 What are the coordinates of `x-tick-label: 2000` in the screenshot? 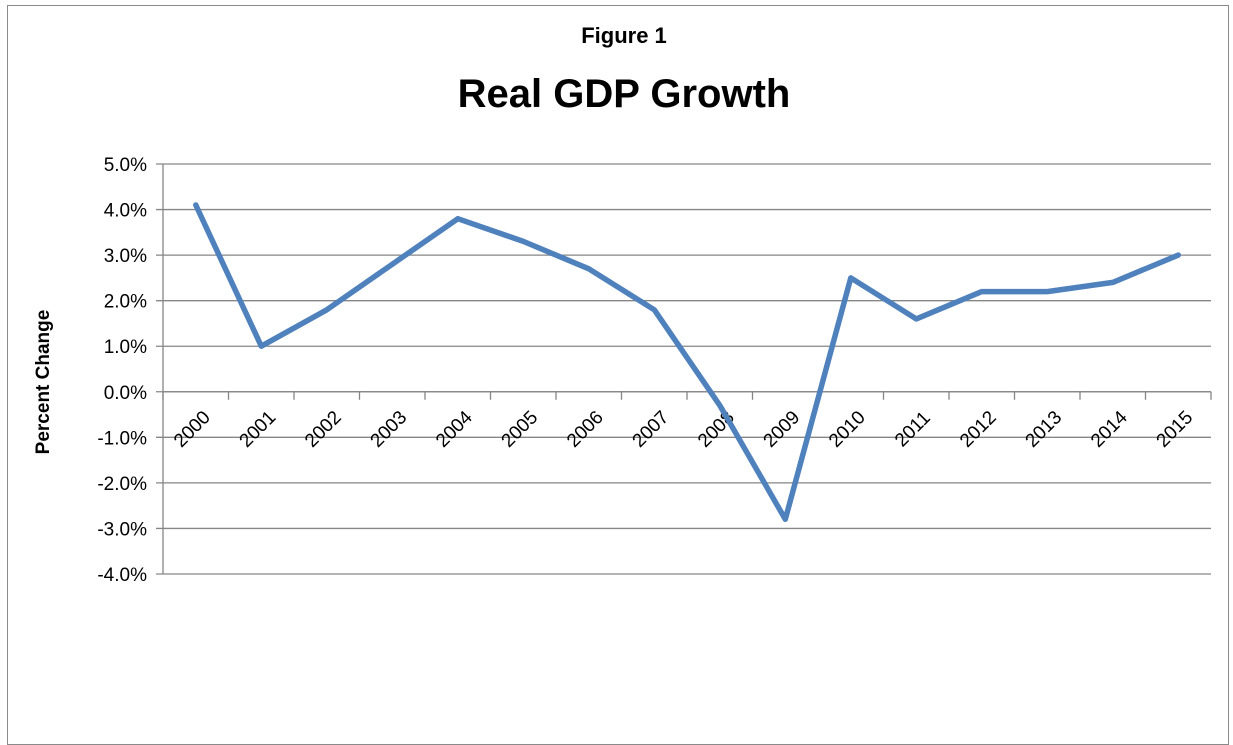 It's located at (192, 429).